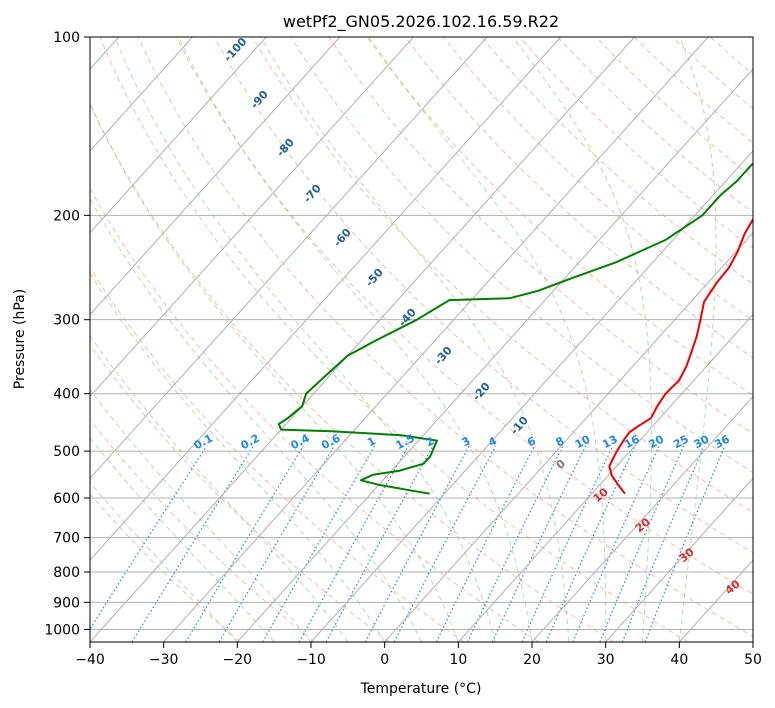 This screenshot has height=708, width=775. Describe the element at coordinates (722, 441) in the screenshot. I see `mixing-ratio-label: 36` at that location.